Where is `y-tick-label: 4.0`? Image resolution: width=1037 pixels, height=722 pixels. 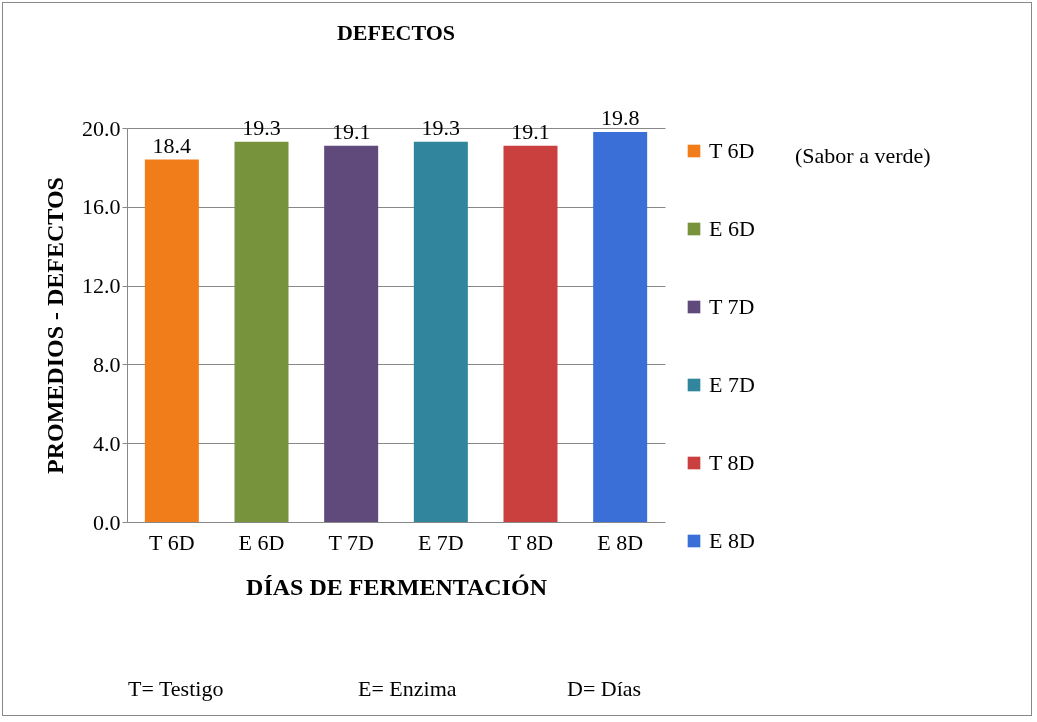 y-tick-label: 4.0 is located at coordinates (107, 443).